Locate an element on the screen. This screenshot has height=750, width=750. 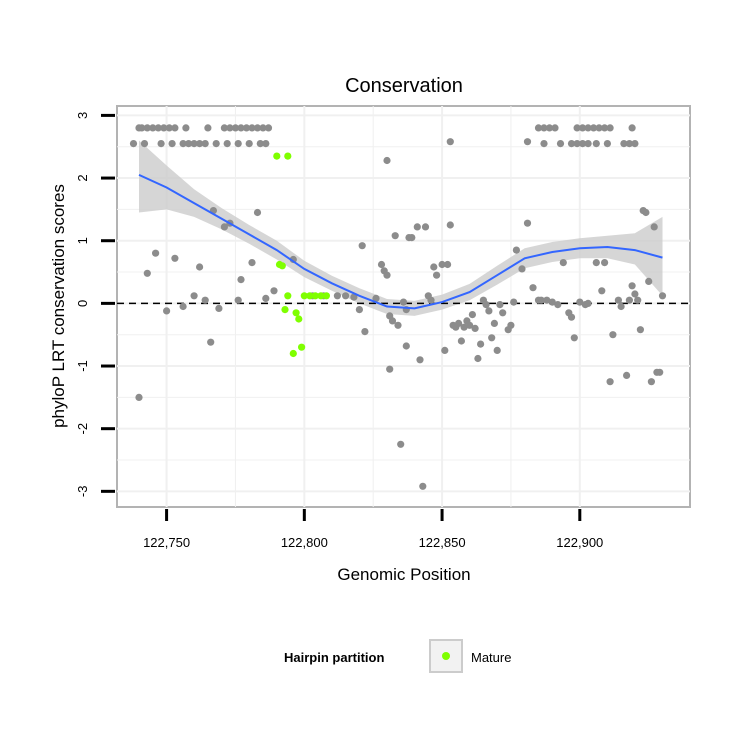
legend: Hairpin partition Mature is located at coordinates (397, 656).